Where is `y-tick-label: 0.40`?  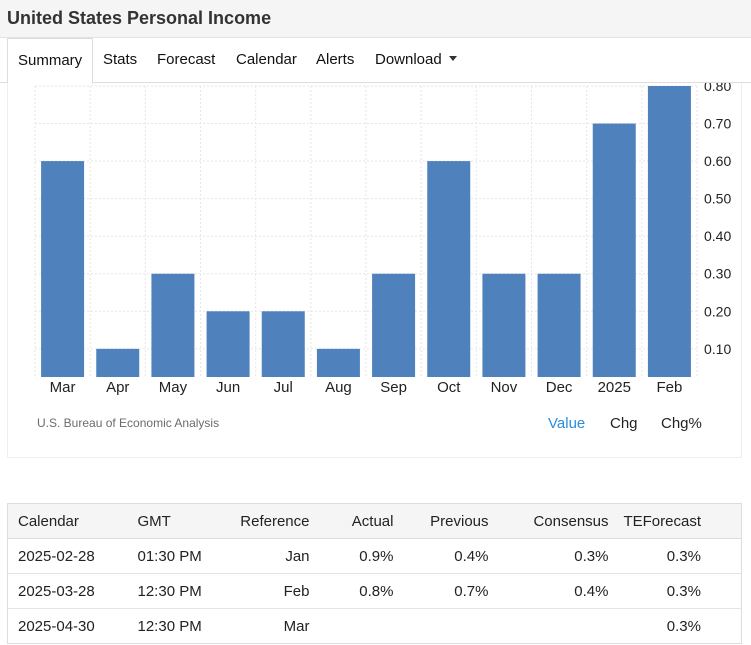 y-tick-label: 0.40 is located at coordinates (717, 236).